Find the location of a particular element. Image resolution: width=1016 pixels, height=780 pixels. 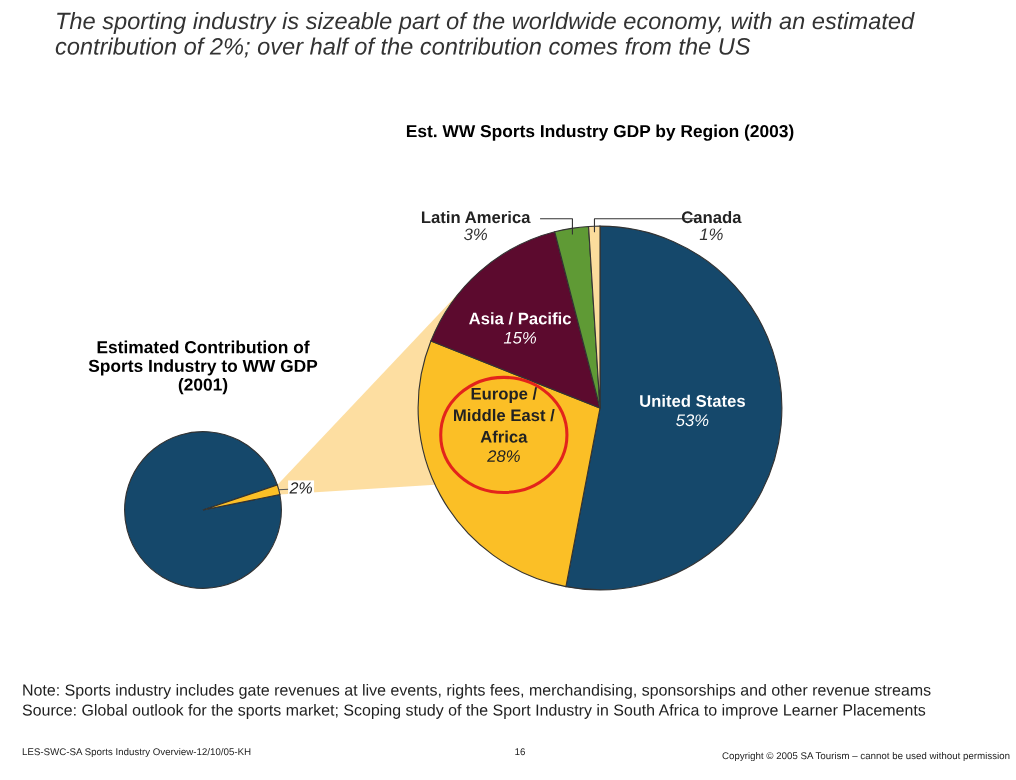

slice-label: Europe / Middle East / Africa is located at coordinates (504, 415).